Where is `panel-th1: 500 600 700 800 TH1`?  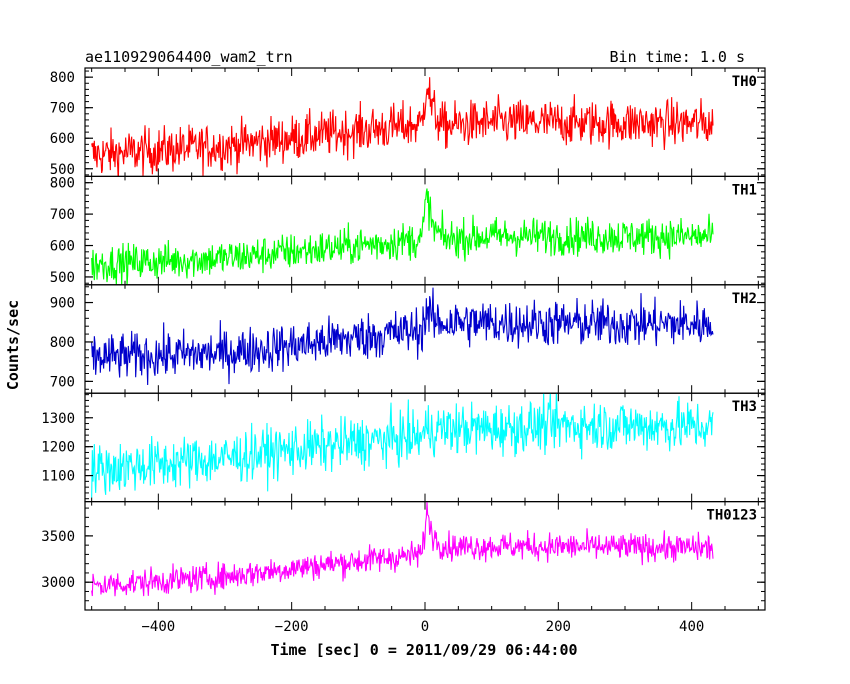 panel-th1: 500 600 700 800 TH1 is located at coordinates (408, 231).